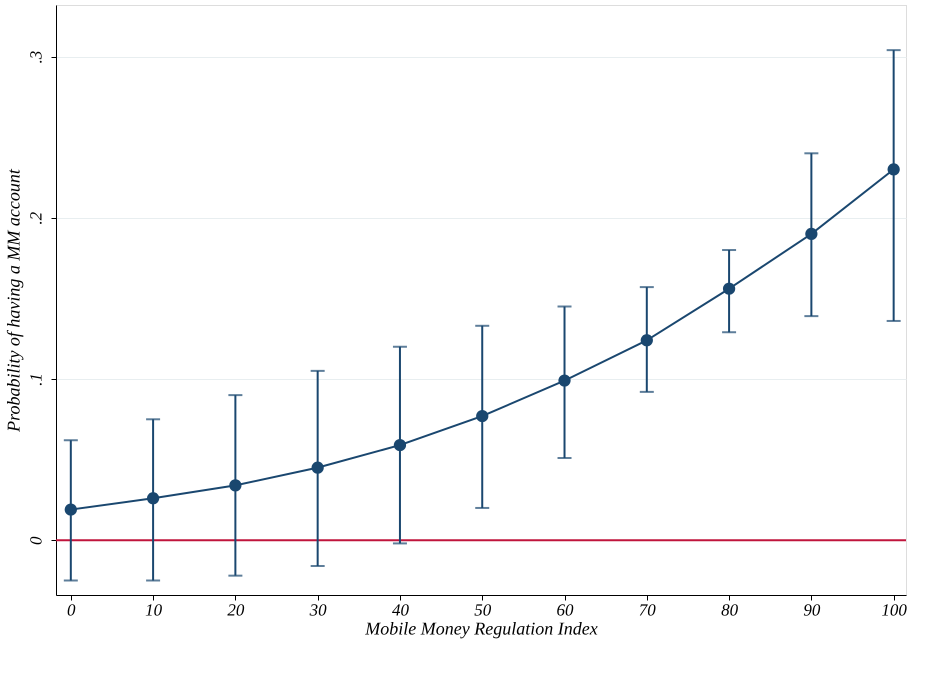  I want to click on x-tick-label: 50, so click(483, 610).